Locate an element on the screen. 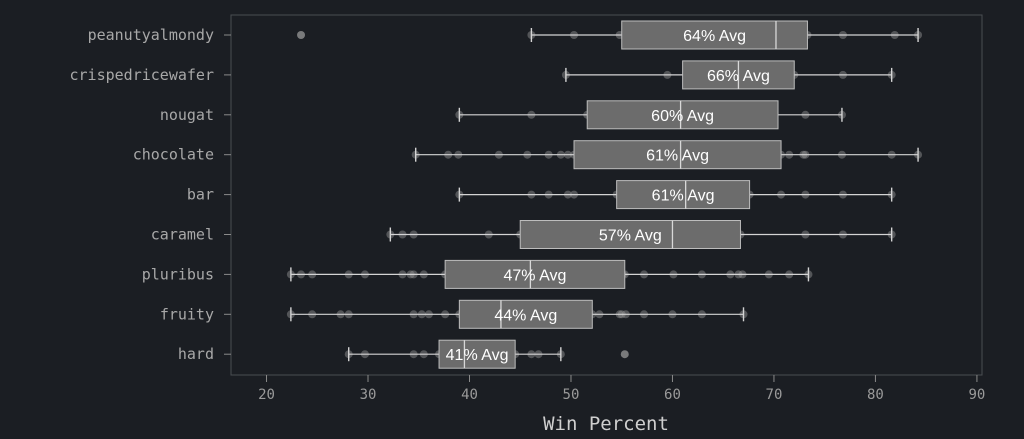 The width and height of the screenshot is (1024, 439). avg-label-peanutyalmondy: 64% Avg is located at coordinates (714, 36).